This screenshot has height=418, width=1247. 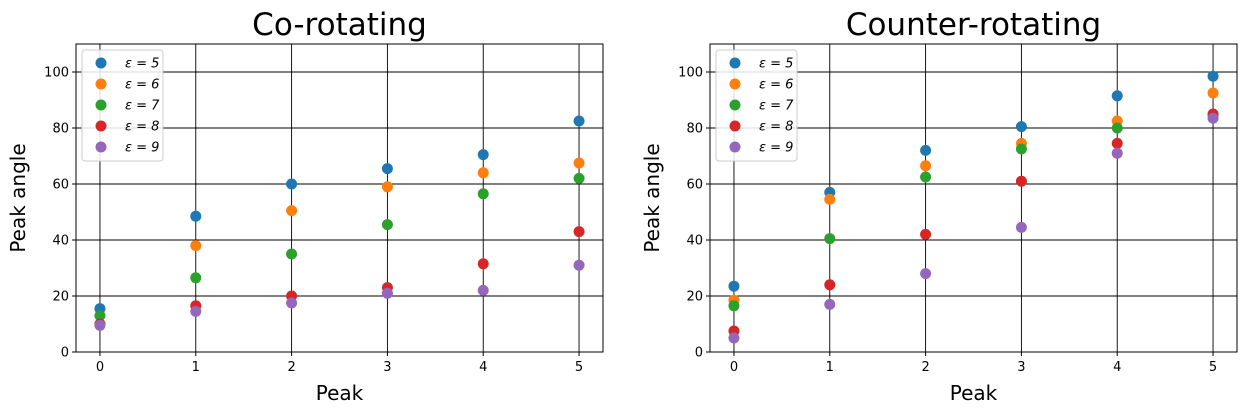 I want to click on legend-label: ε = 9, so click(x=776, y=148).